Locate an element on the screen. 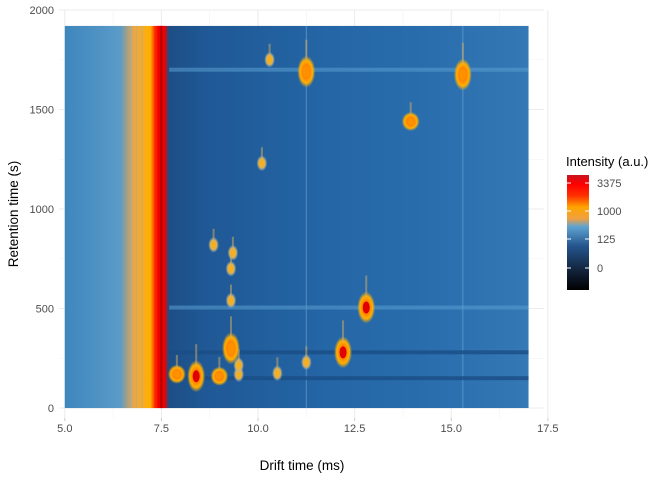  legend-tick-label: 0 is located at coordinates (600, 269).